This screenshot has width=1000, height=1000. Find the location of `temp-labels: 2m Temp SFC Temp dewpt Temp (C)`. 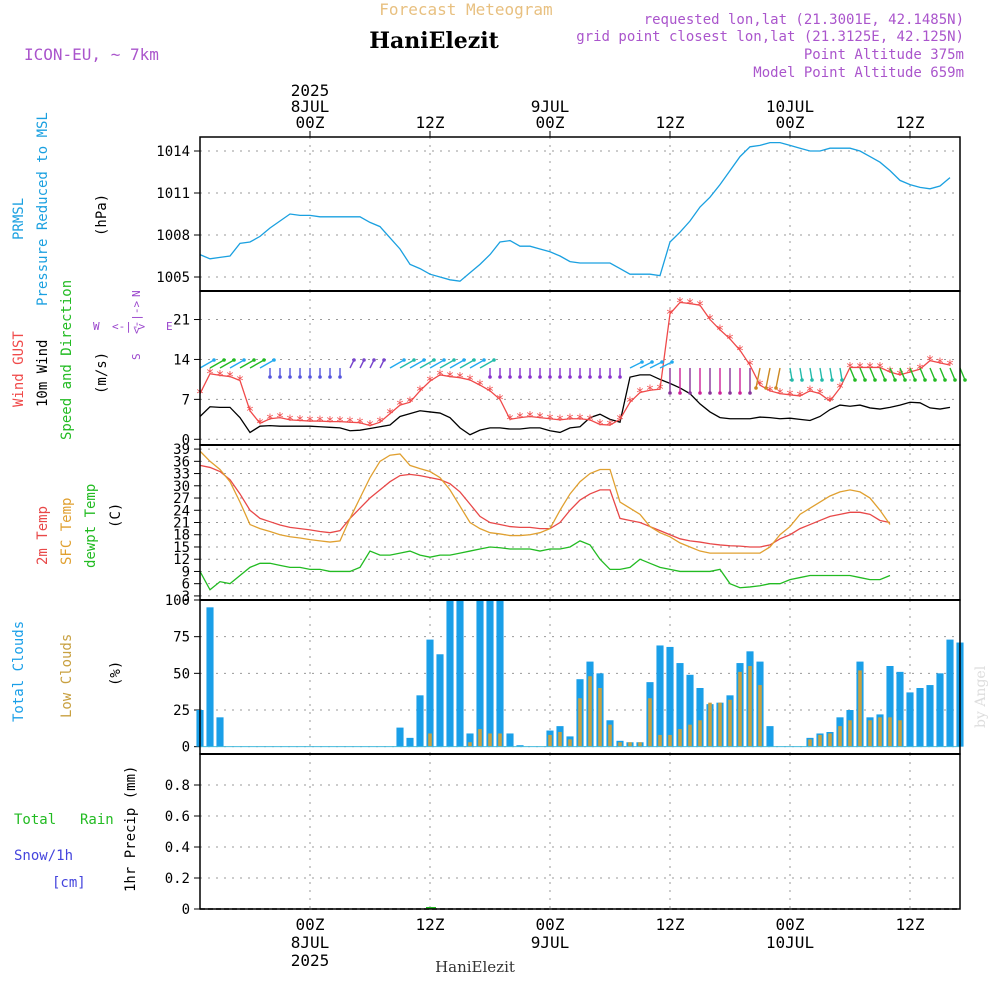

temp-labels: 2m Temp SFC Temp dewpt Temp (C) is located at coordinates (79, 526).